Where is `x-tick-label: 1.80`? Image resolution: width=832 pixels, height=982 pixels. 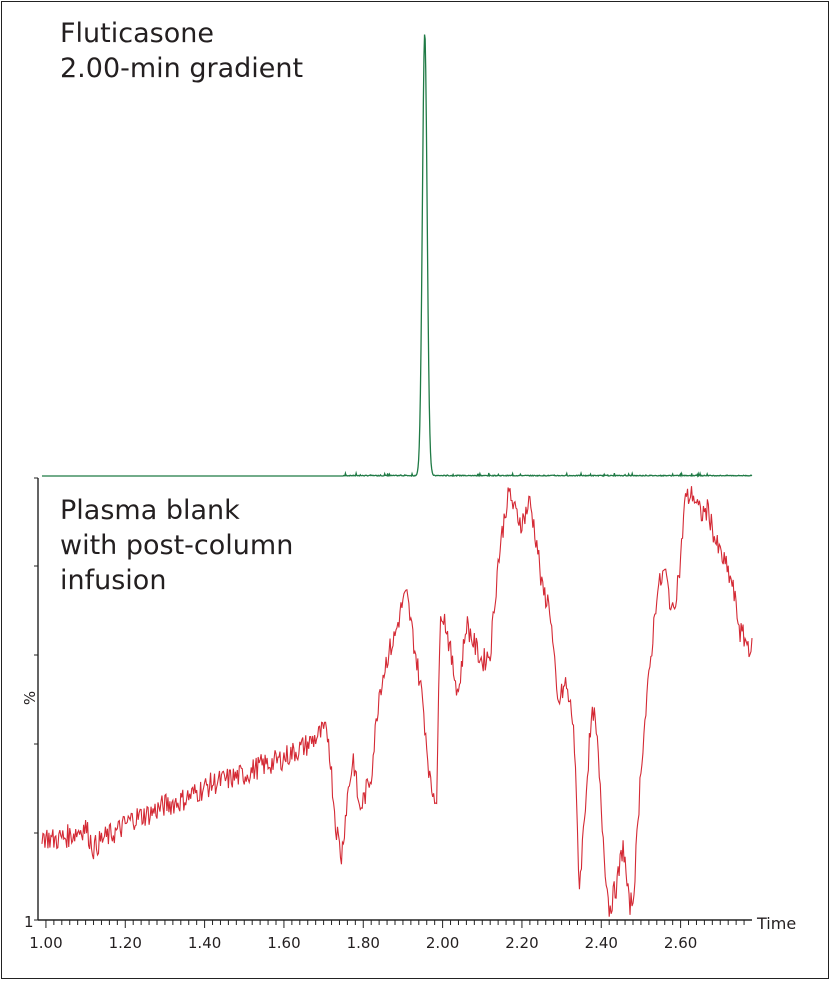
x-tick-label: 1.80 is located at coordinates (363, 943).